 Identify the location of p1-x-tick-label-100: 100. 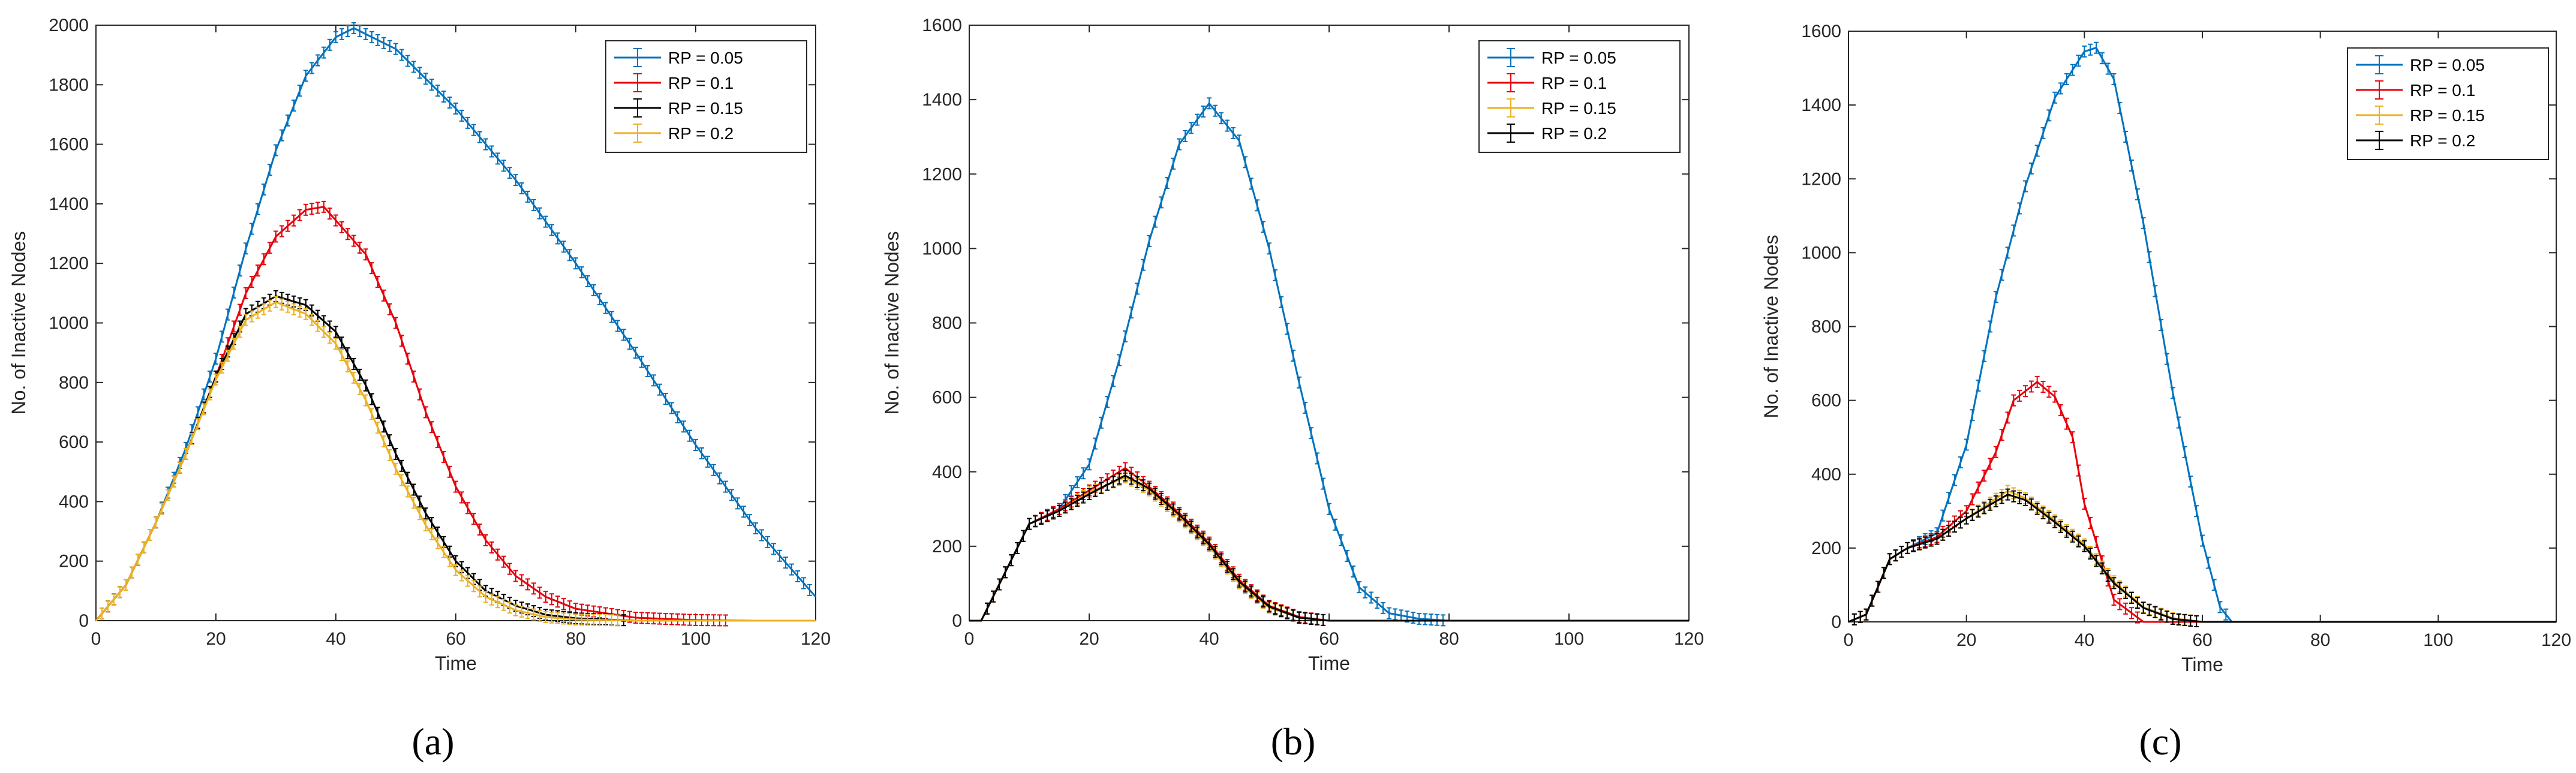
(696, 639).